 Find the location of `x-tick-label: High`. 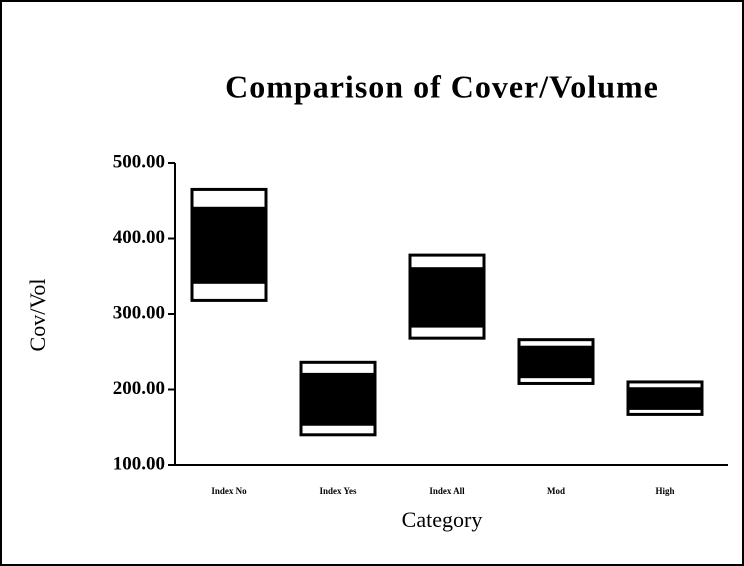

x-tick-label: High is located at coordinates (664, 491).